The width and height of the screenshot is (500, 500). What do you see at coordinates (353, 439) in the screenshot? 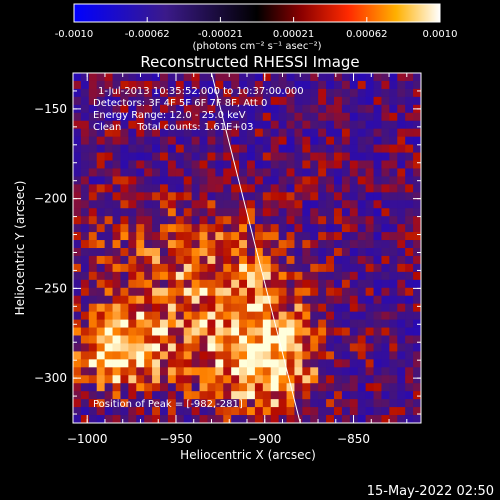
I see `x-tick-label: −850` at bounding box center [353, 439].